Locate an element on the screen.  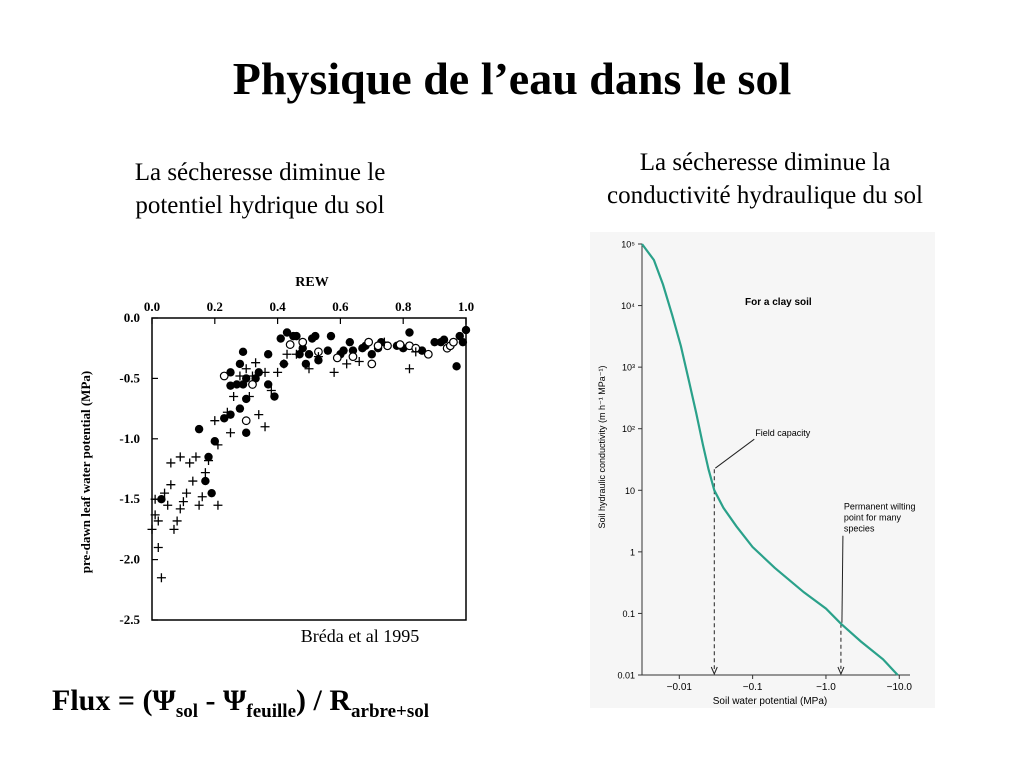
slide-title: Physique de l’eau dans le sol is located at coordinates (512, 78).